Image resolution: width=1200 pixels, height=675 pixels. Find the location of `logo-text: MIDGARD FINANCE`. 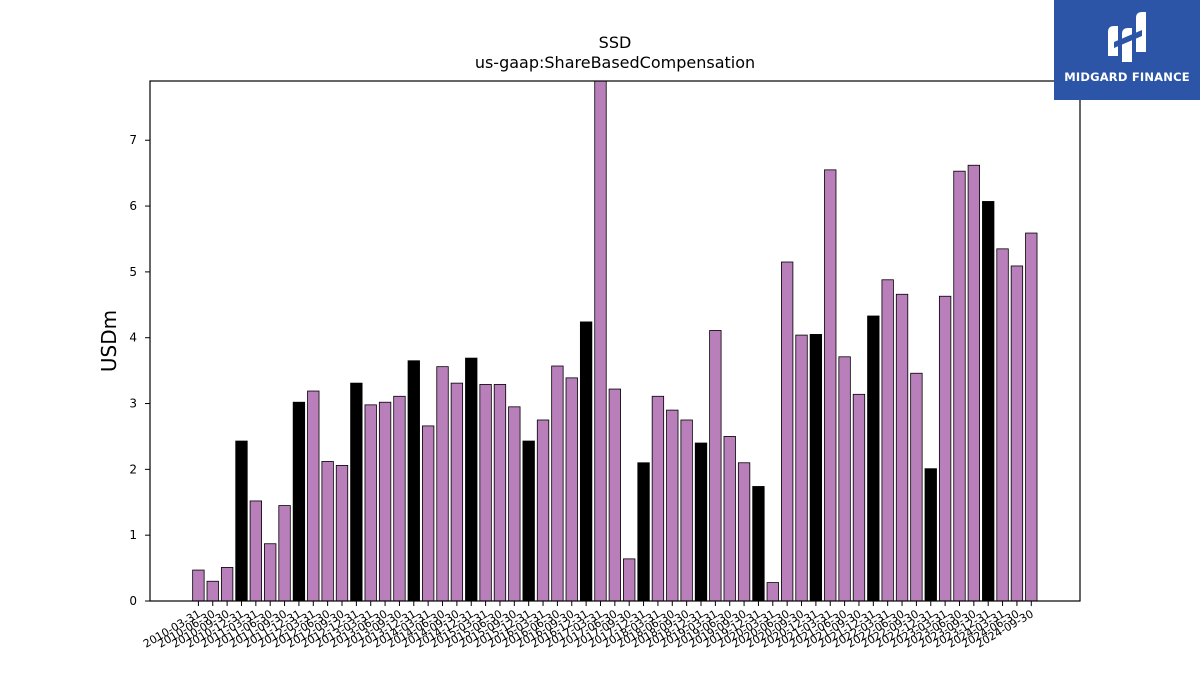

logo-text: MIDGARD FINANCE is located at coordinates (1127, 77).